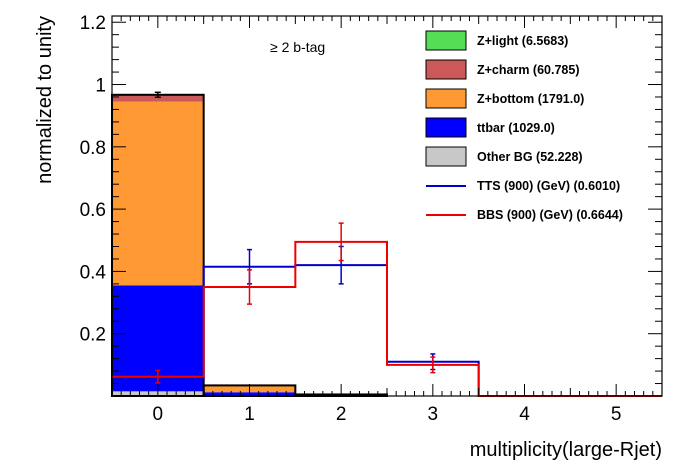 The height and width of the screenshot is (472, 696). What do you see at coordinates (93, 335) in the screenshot?
I see `y-tick-label: 0.2` at bounding box center [93, 335].